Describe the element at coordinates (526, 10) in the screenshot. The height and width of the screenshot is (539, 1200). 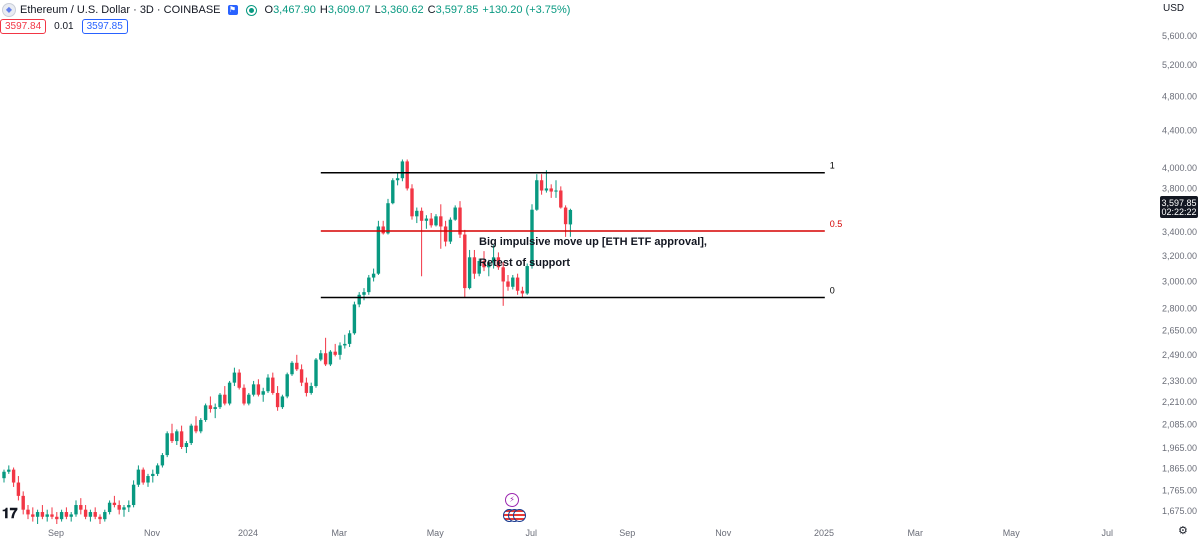
I see `change-value: +130.20 (+3.75%)` at that location.